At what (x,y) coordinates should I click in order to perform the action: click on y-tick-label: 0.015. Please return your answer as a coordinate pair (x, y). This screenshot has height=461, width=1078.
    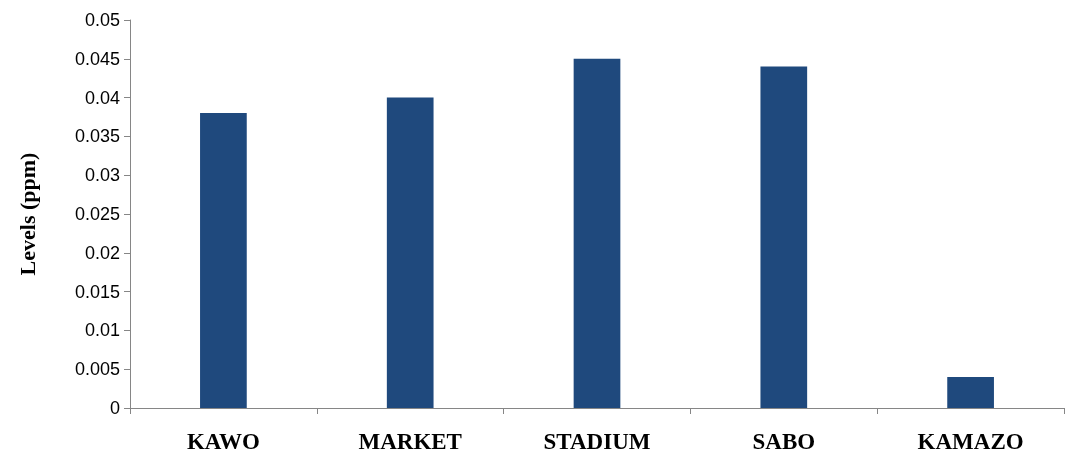
    Looking at the image, I should click on (97, 291).